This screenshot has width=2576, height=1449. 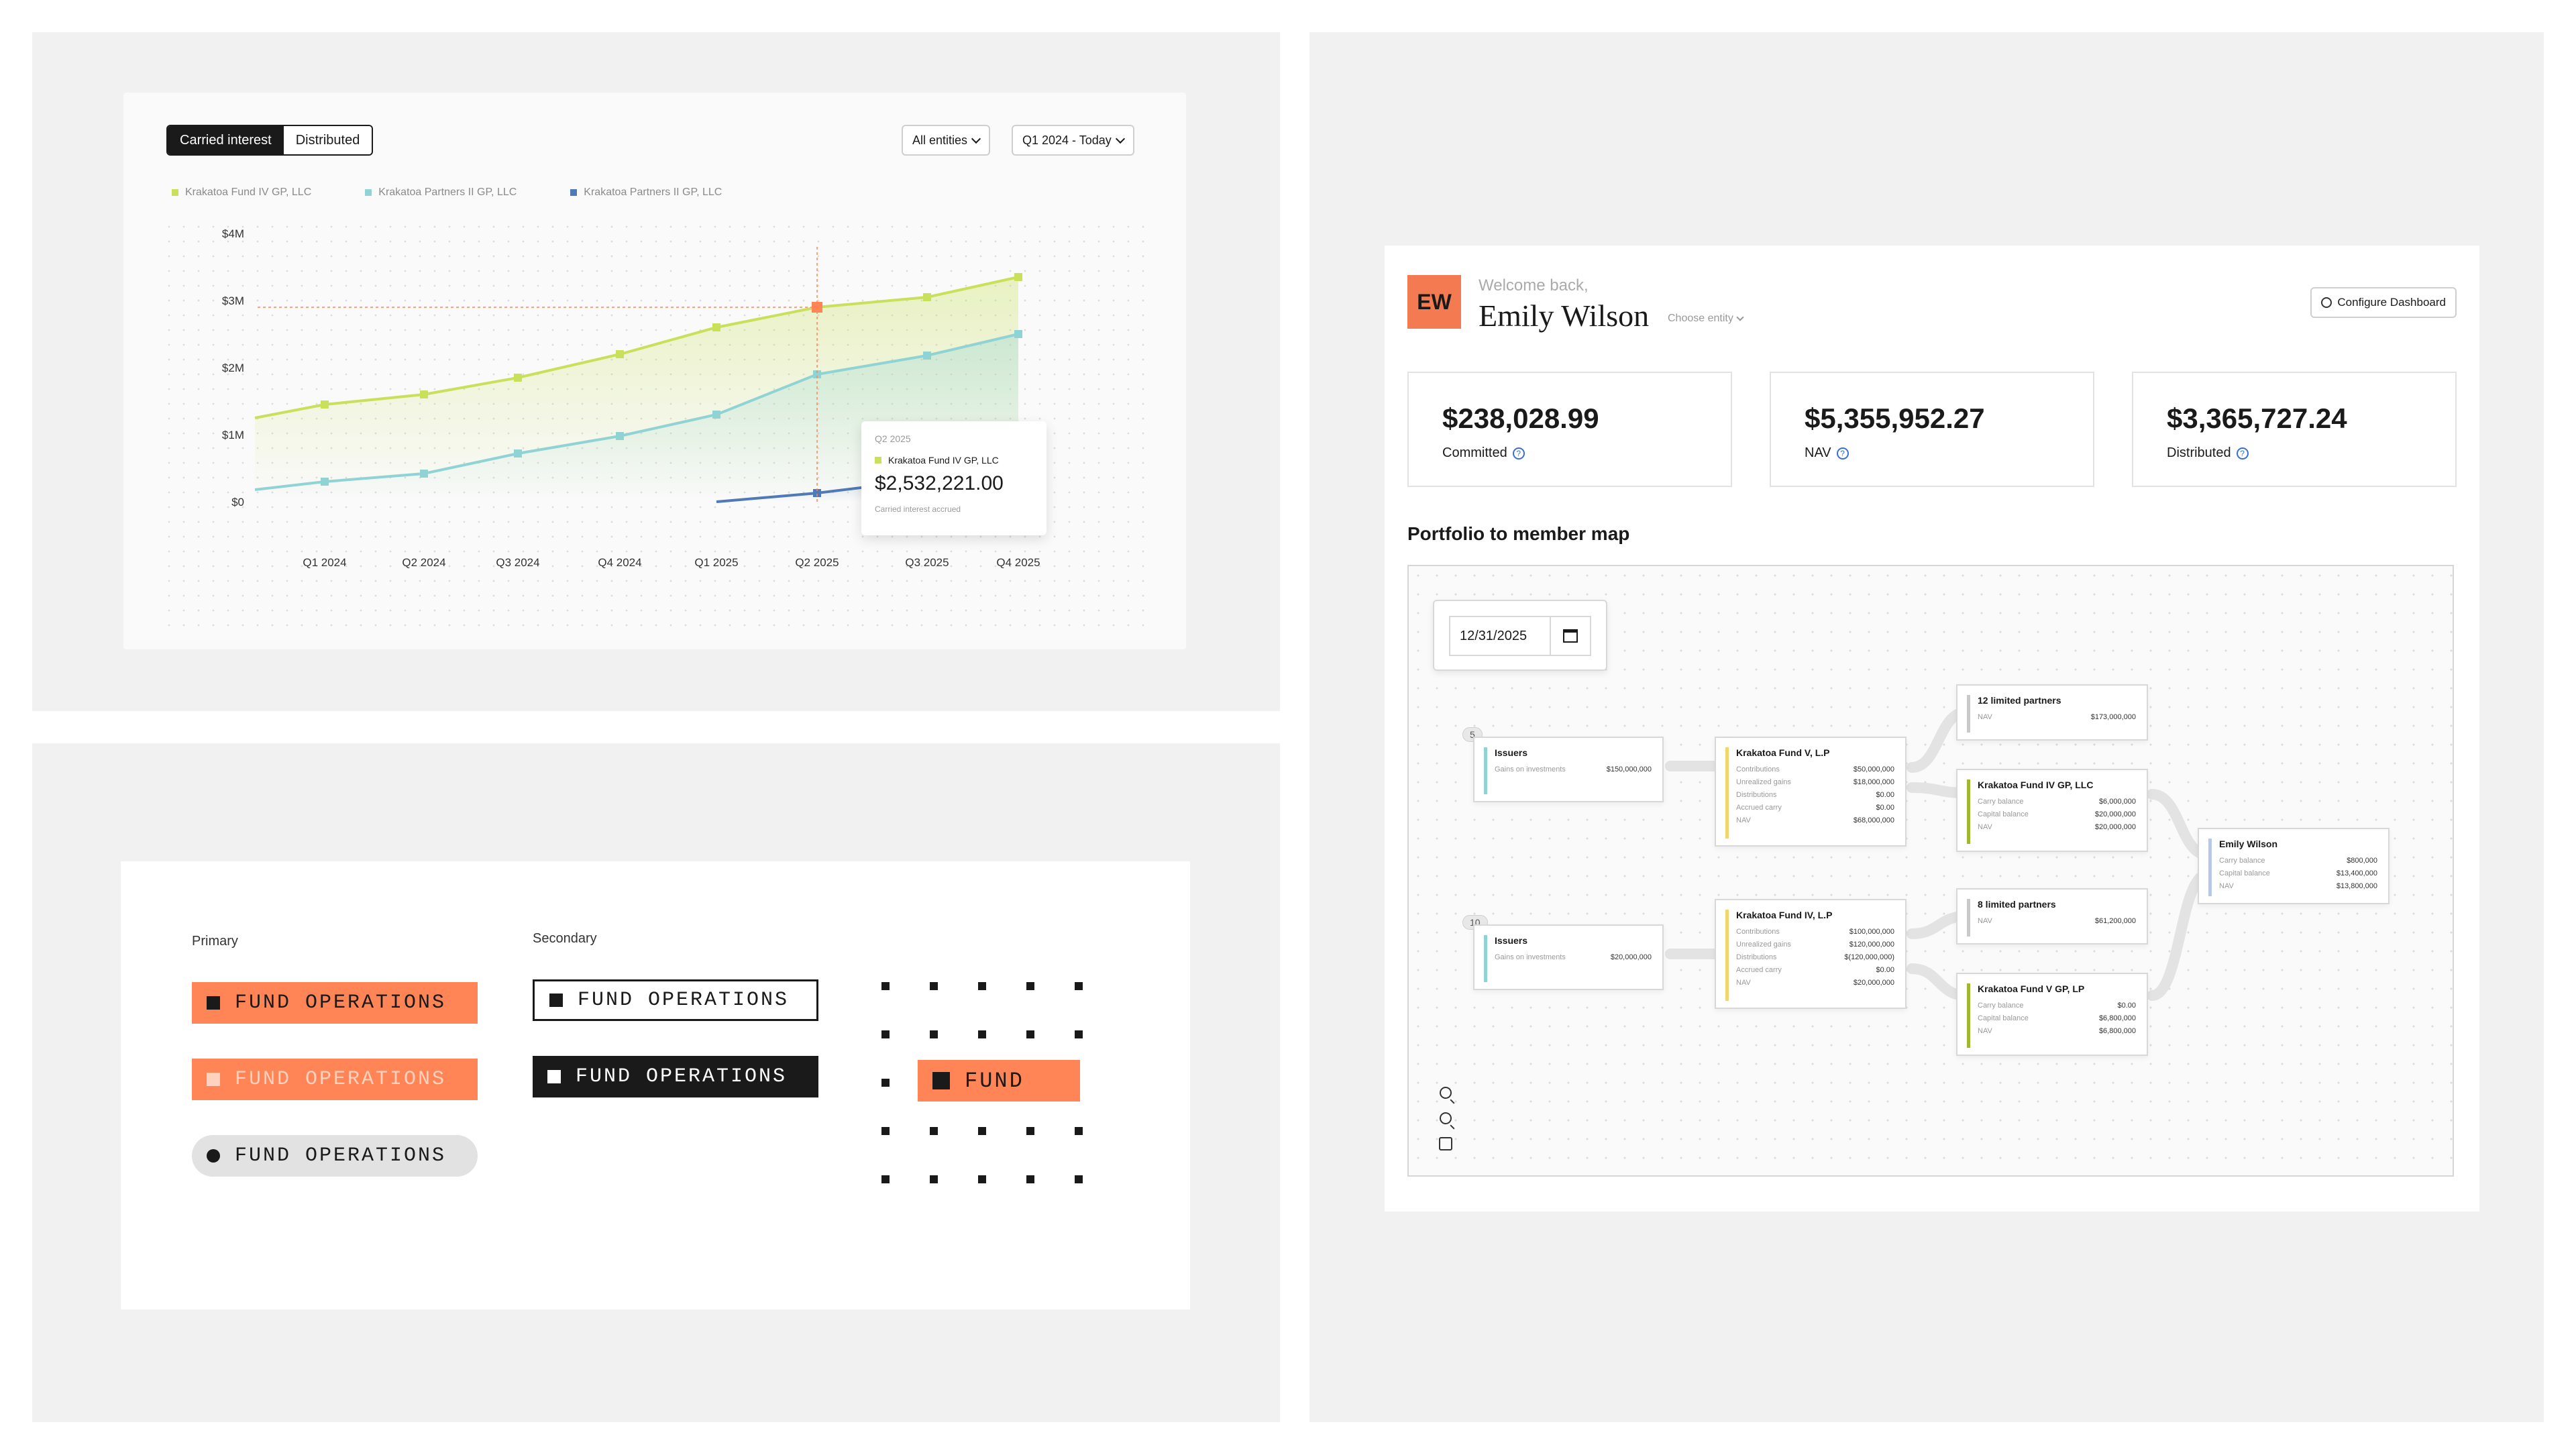 What do you see at coordinates (2383, 302) in the screenshot?
I see `configure-dashboard-button: Configure Dashboard` at bounding box center [2383, 302].